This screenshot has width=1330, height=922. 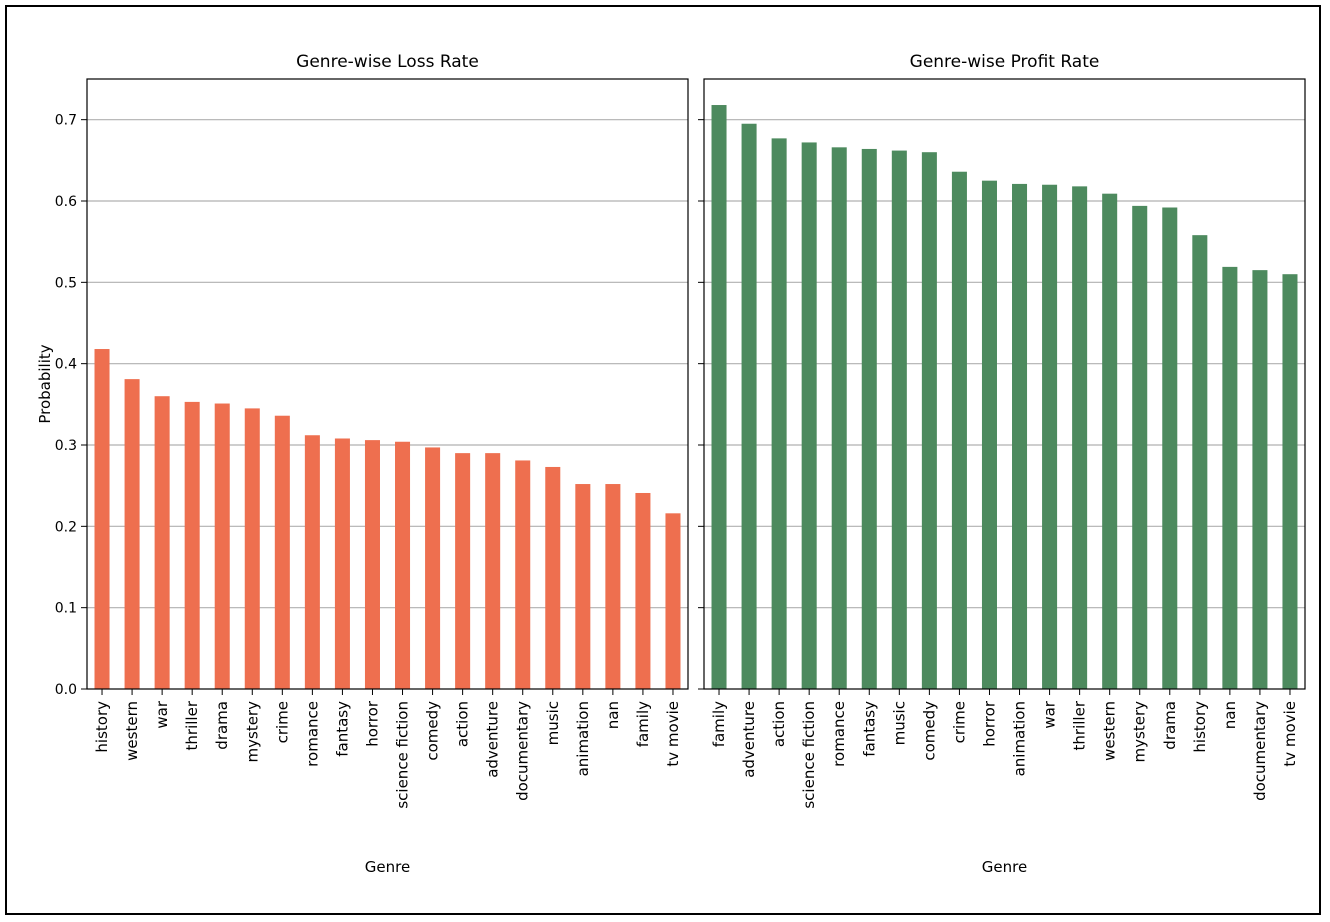 What do you see at coordinates (523, 751) in the screenshot?
I see `chart1-x-tick-label: documentary` at bounding box center [523, 751].